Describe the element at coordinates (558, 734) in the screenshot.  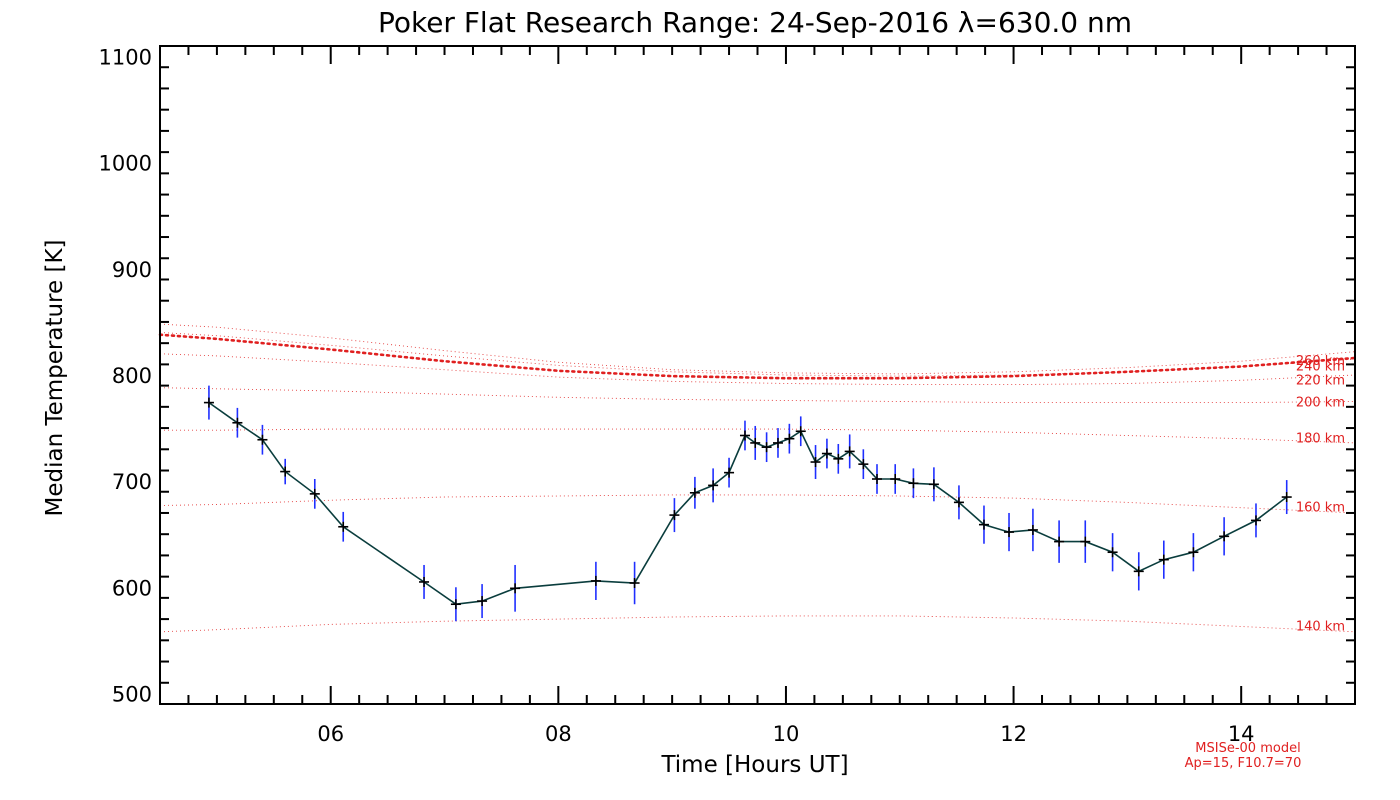
I see `x-tick-label: 08` at that location.